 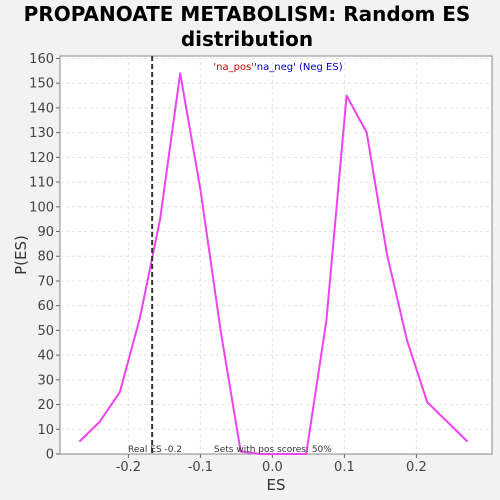 What do you see at coordinates (45, 281) in the screenshot?
I see `y-tick-label: 70` at bounding box center [45, 281].